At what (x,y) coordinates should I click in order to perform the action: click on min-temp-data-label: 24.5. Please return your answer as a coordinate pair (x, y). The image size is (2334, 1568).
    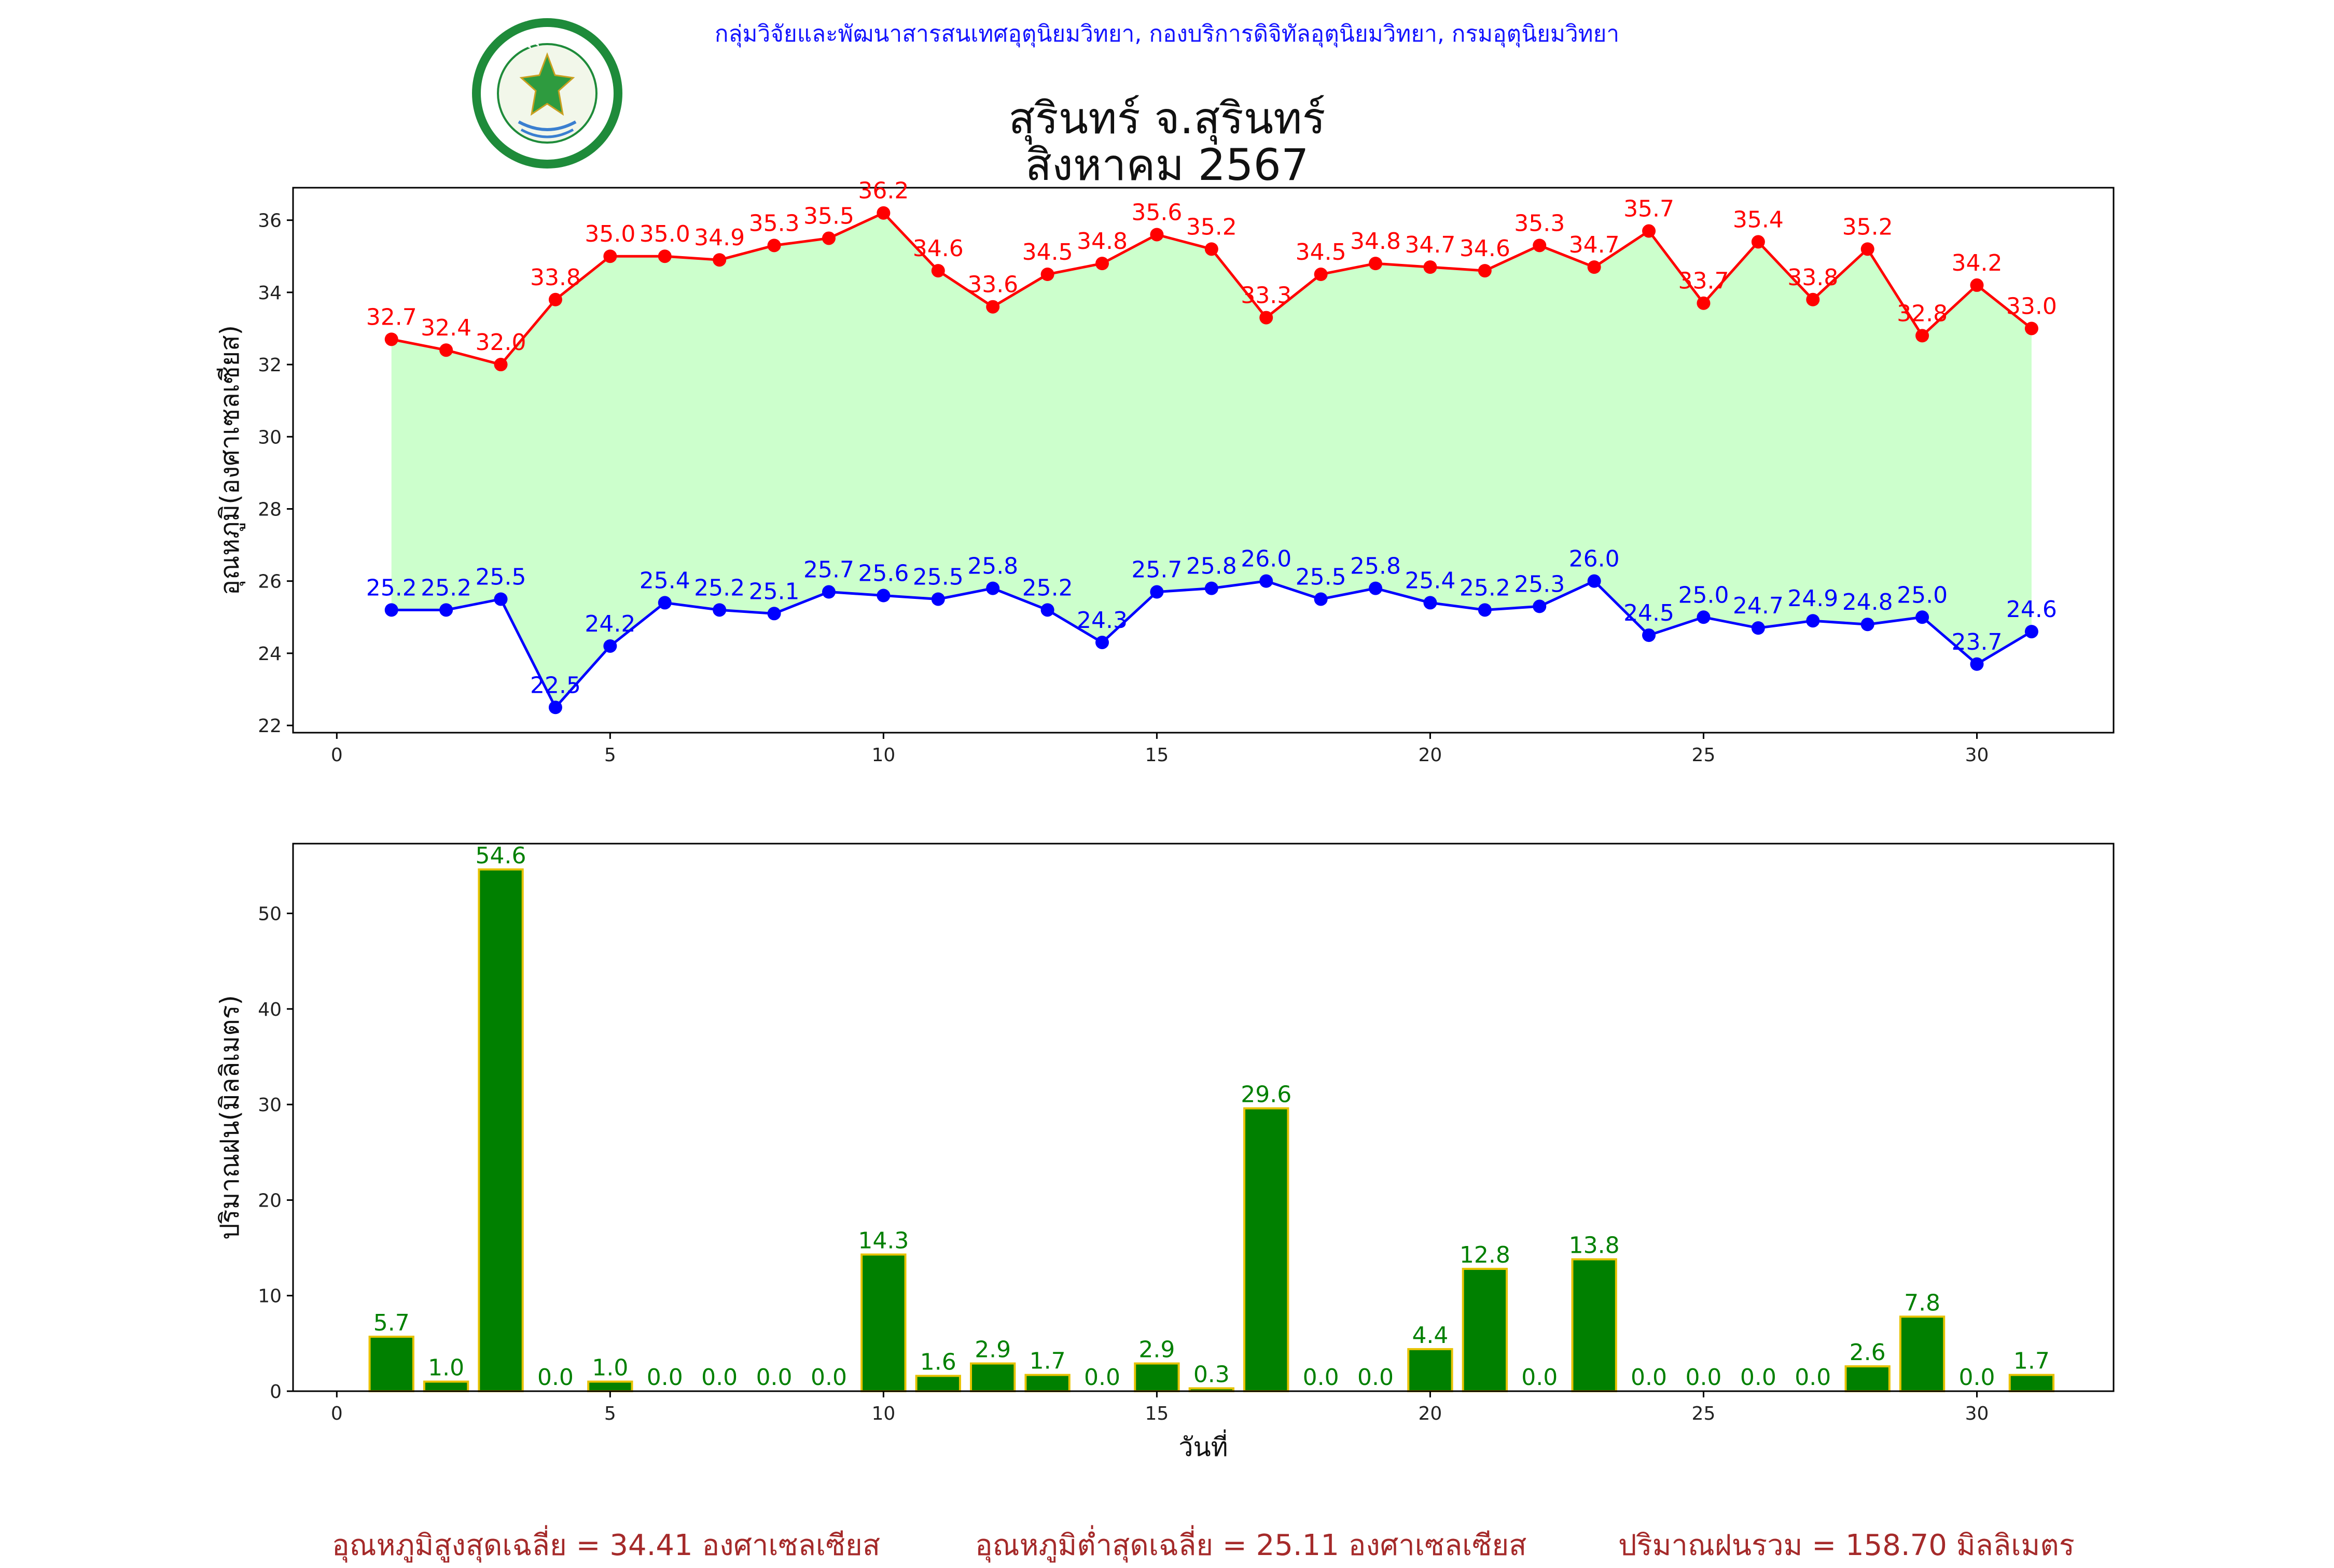
    Looking at the image, I should click on (1649, 613).